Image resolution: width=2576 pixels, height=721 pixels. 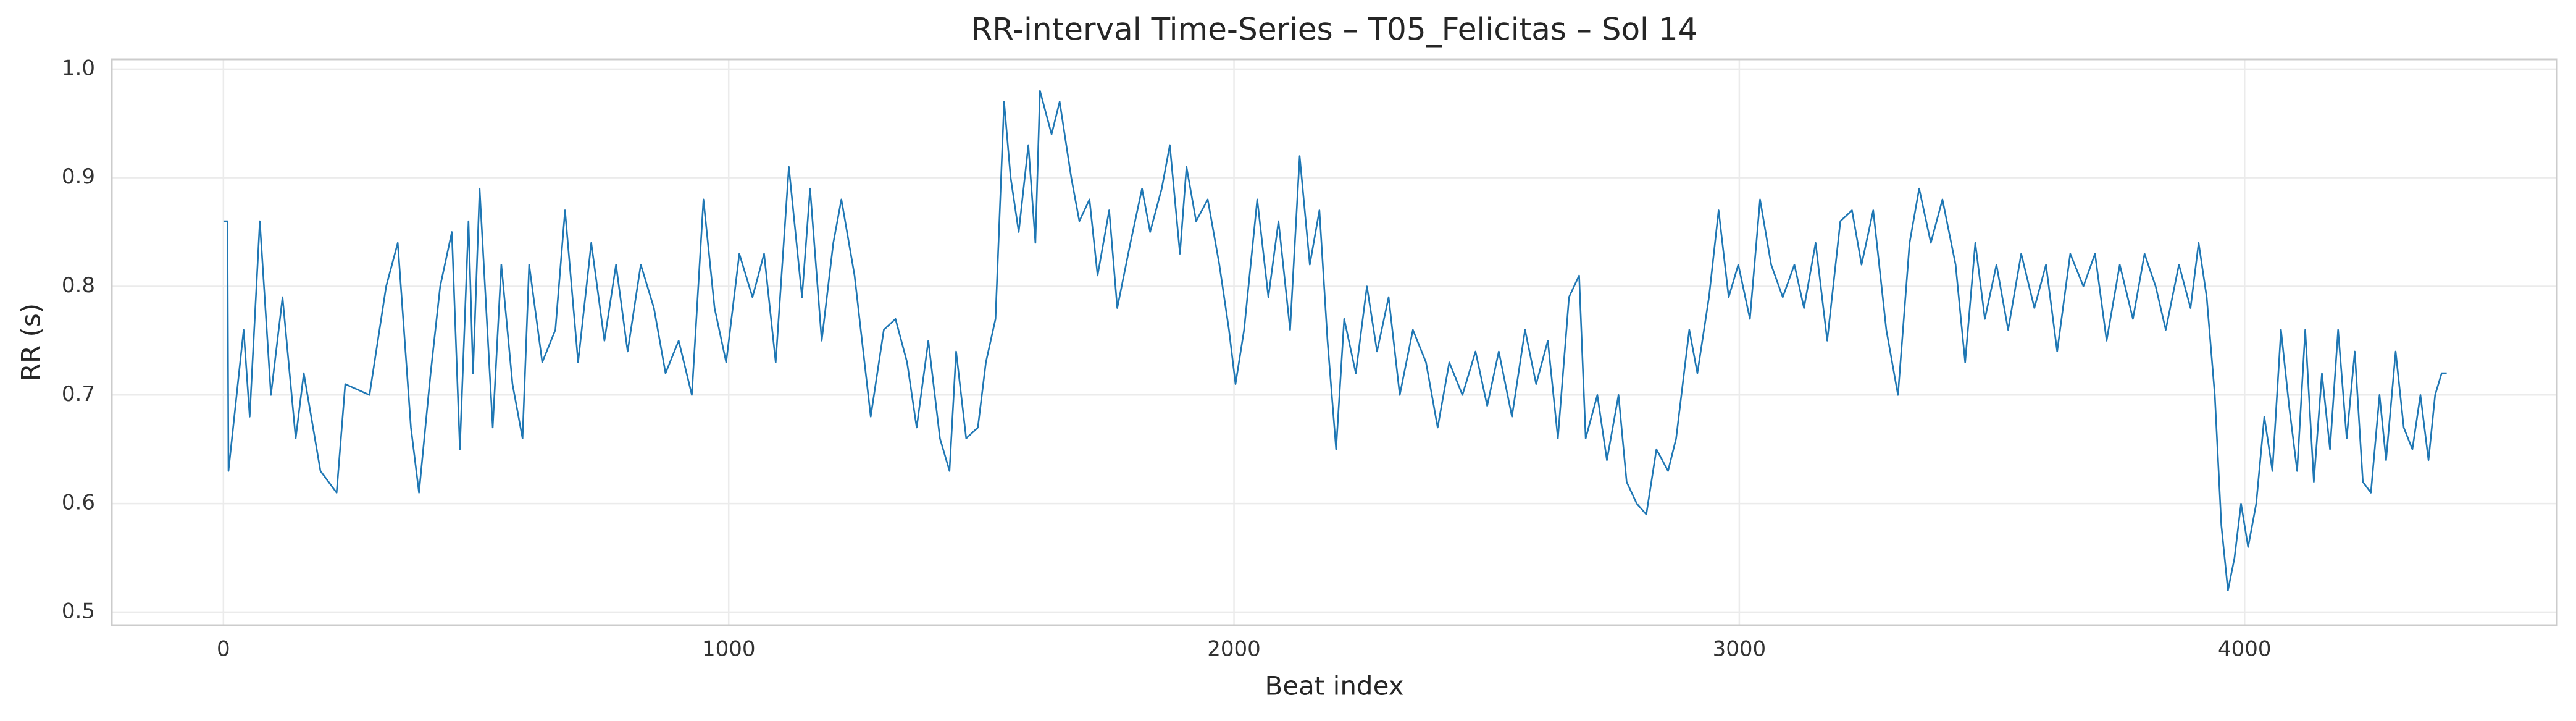 What do you see at coordinates (79, 611) in the screenshot?
I see `y-tick-label: 0.5` at bounding box center [79, 611].